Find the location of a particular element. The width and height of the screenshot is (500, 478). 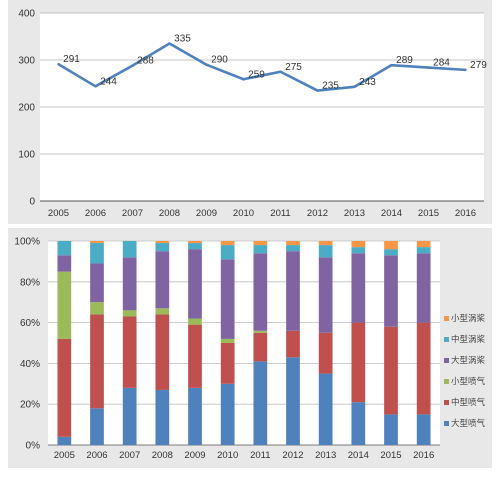

legend-label: 大型喷气 is located at coordinates (468, 423).